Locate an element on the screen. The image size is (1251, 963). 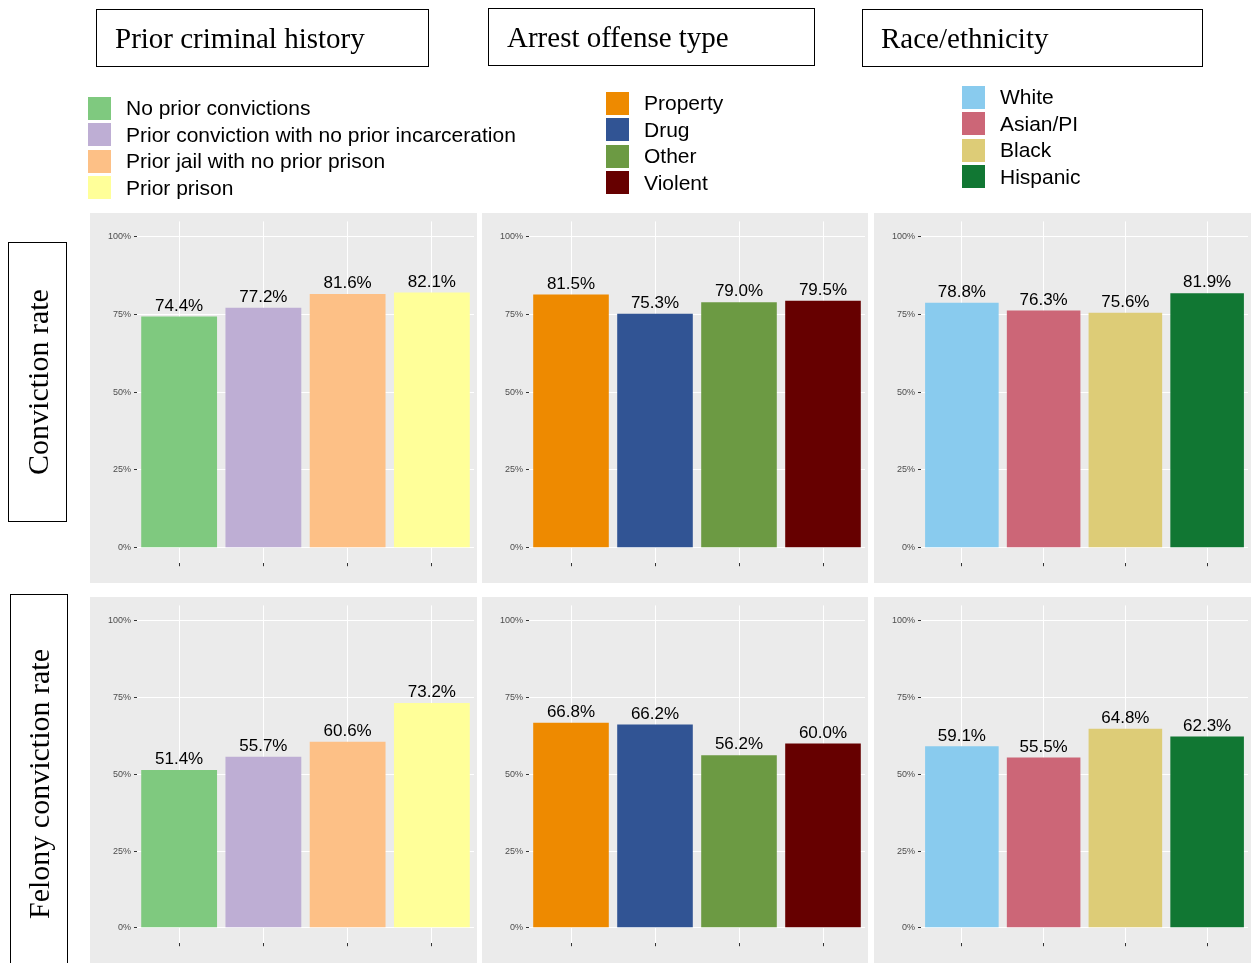
data-label: 81.5% is located at coordinates (571, 283).